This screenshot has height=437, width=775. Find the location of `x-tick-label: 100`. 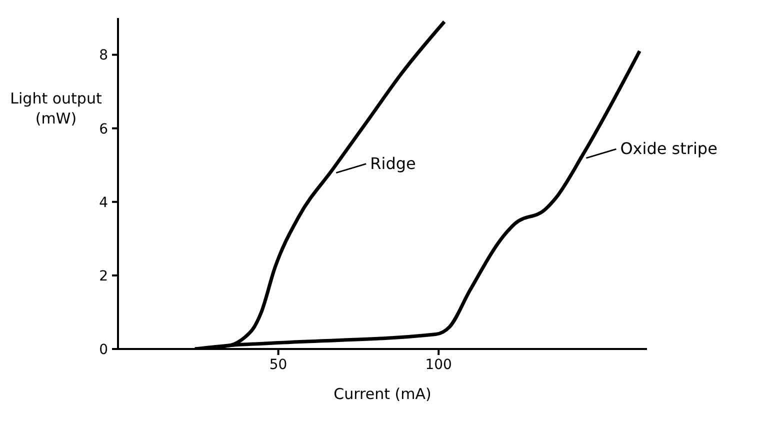

x-tick-label: 100 is located at coordinates (438, 364).